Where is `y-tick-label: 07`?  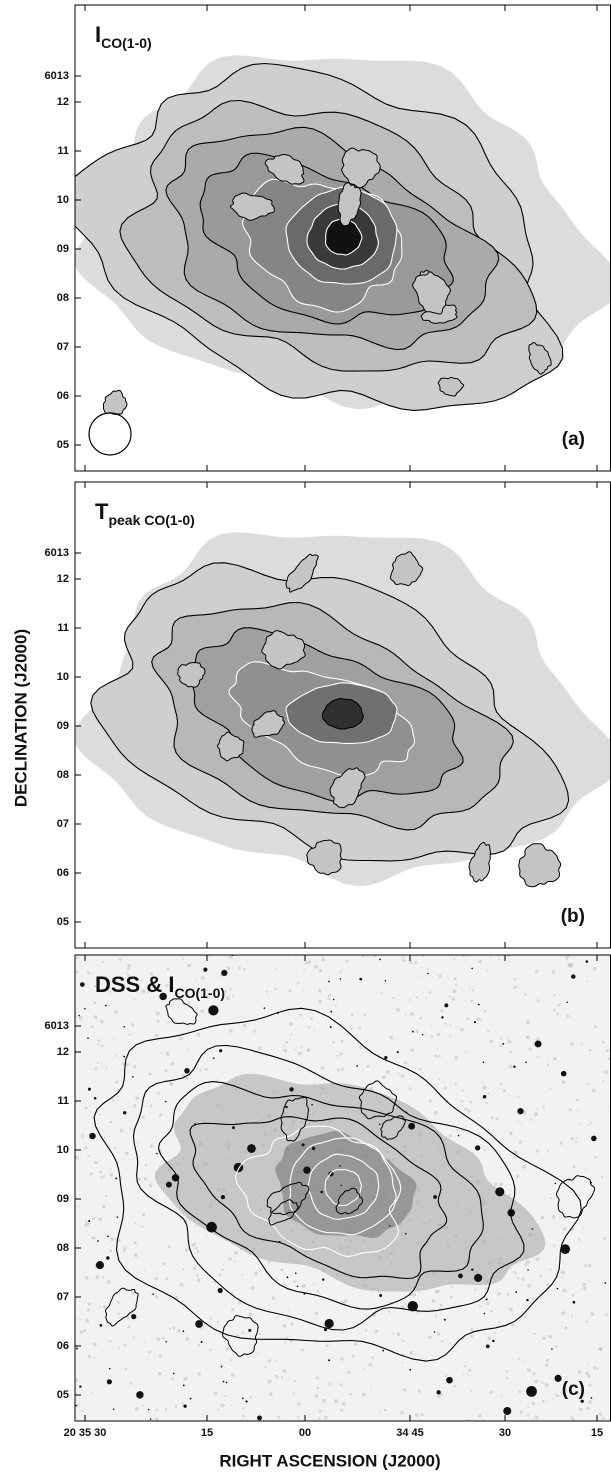
y-tick-label: 07 is located at coordinates (63, 824).